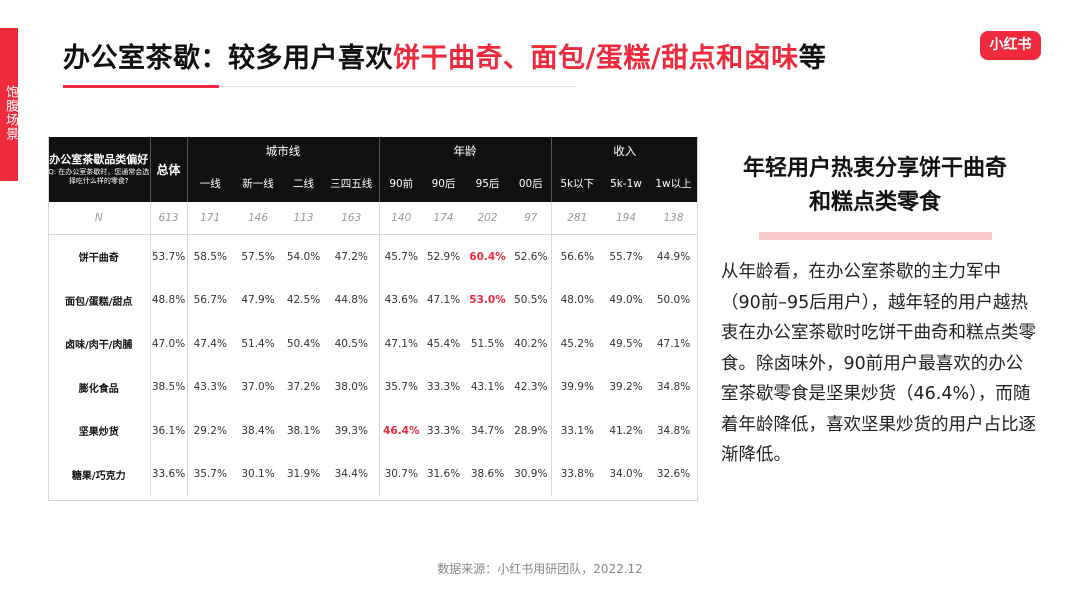 This screenshot has height=607, width=1080. Describe the element at coordinates (875, 186) in the screenshot. I see `insight-title: 年轻用户热衷分享饼干曲奇 和糕点类零食` at that location.